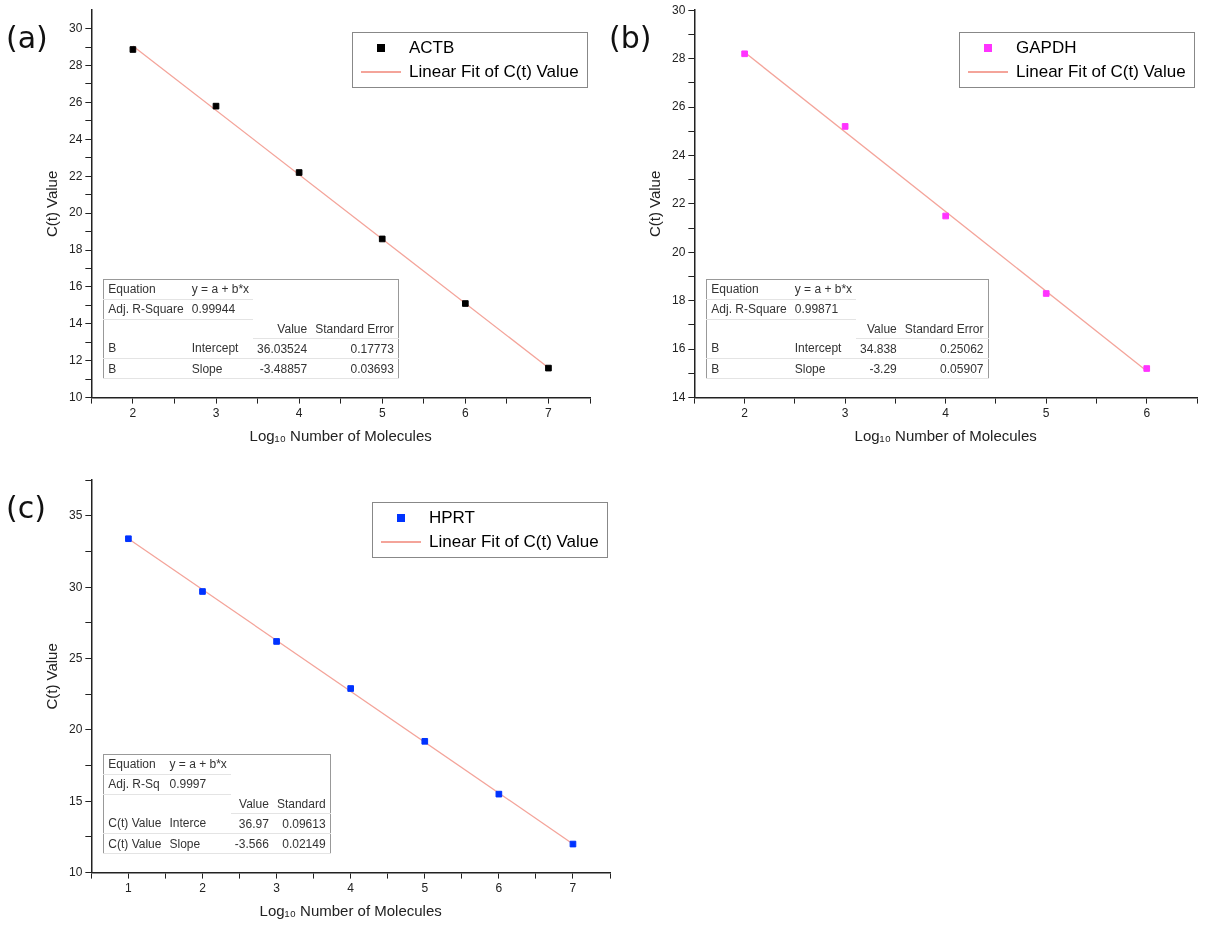 This screenshot has height=935, width=1207. I want to click on annotation: 36.97, so click(251, 823).